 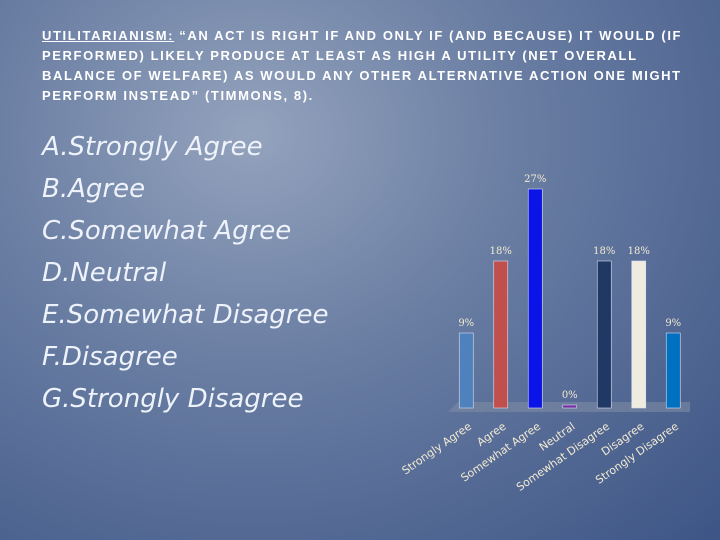 What do you see at coordinates (55, 189) in the screenshot?
I see `answer-letter: B.` at bounding box center [55, 189].